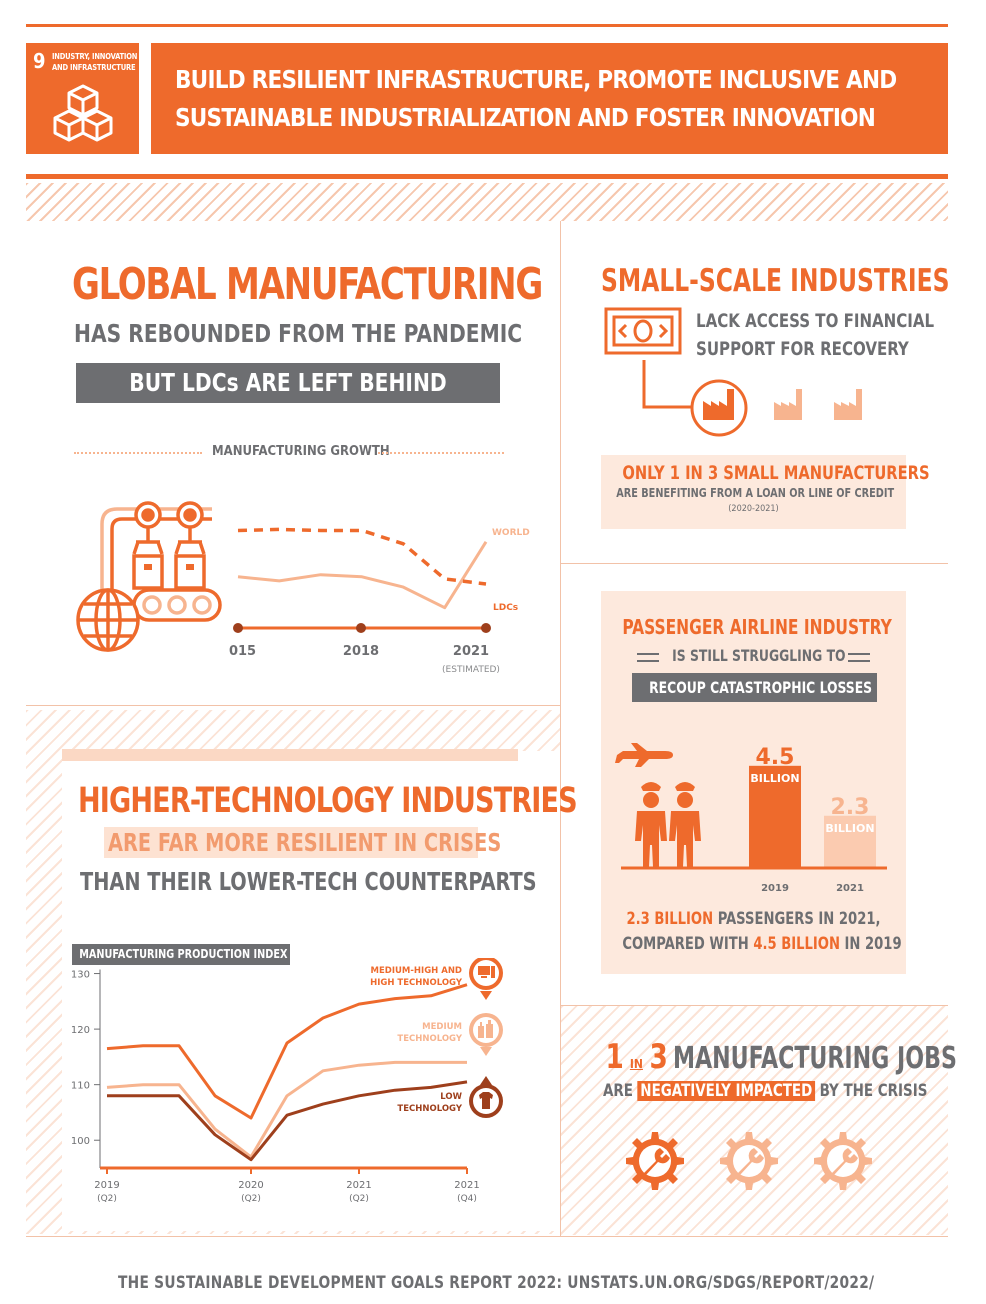 The image size is (986, 1304). I want to click on mg-tick-2021, so click(486, 628).